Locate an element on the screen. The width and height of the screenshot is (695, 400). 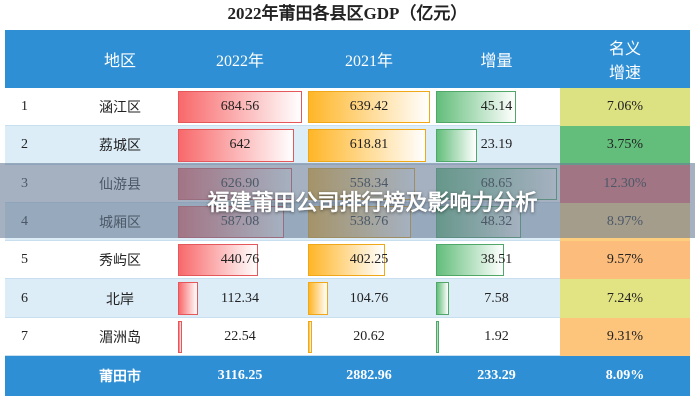
header-cell: 增量 is located at coordinates (496, 59).